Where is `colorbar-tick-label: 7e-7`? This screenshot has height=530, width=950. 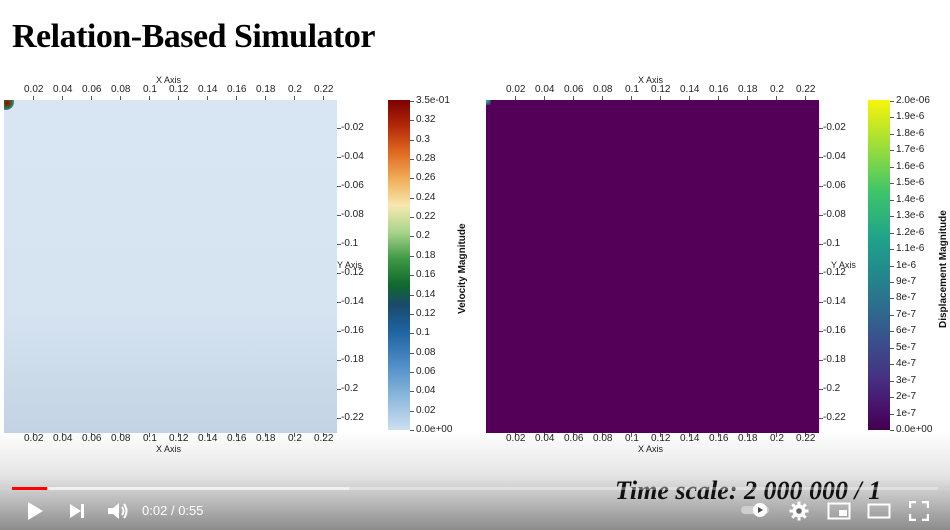
colorbar-tick-label: 7e-7 is located at coordinates (906, 314).